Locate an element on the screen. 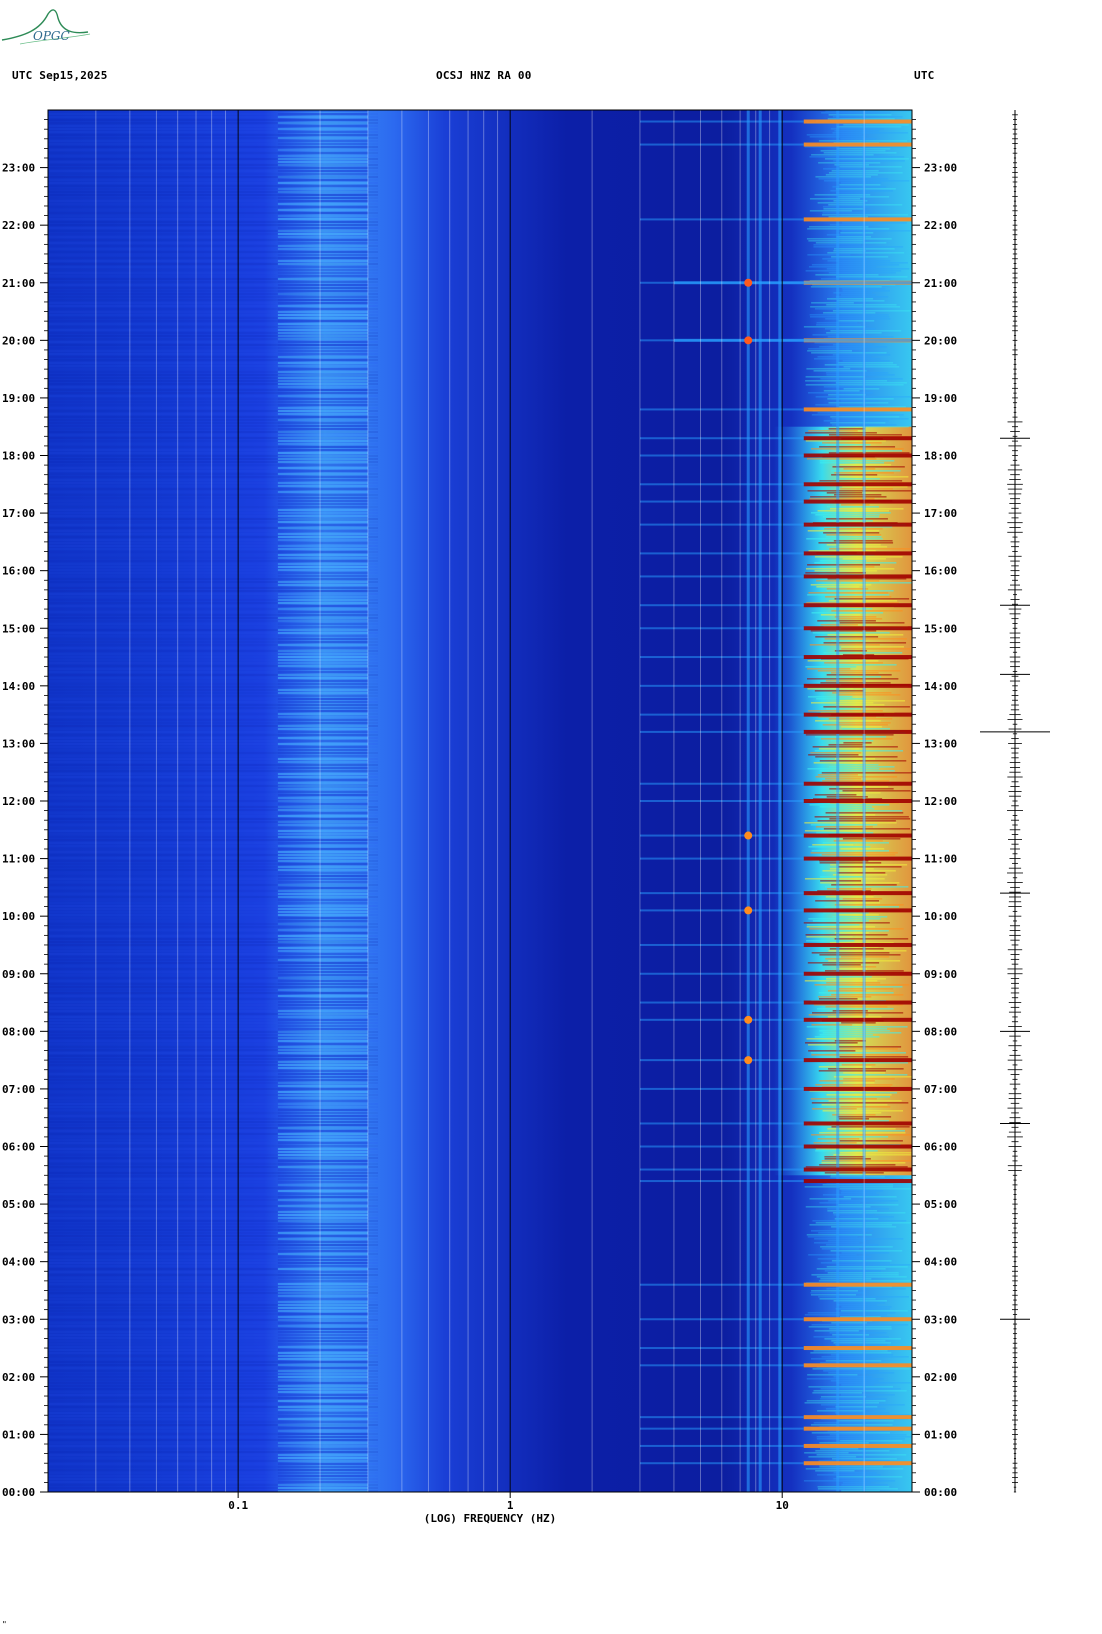 The width and height of the screenshot is (1102, 1634). y-tick-label-right: 16:00 is located at coordinates (940, 571).